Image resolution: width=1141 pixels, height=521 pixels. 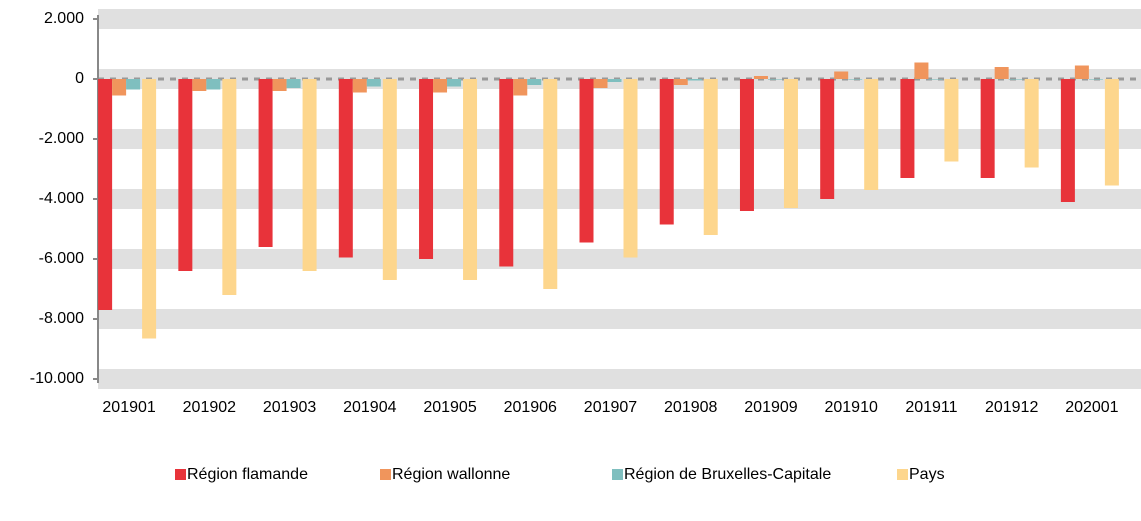 I want to click on y-tick-label: -8.000, so click(x=61, y=318).